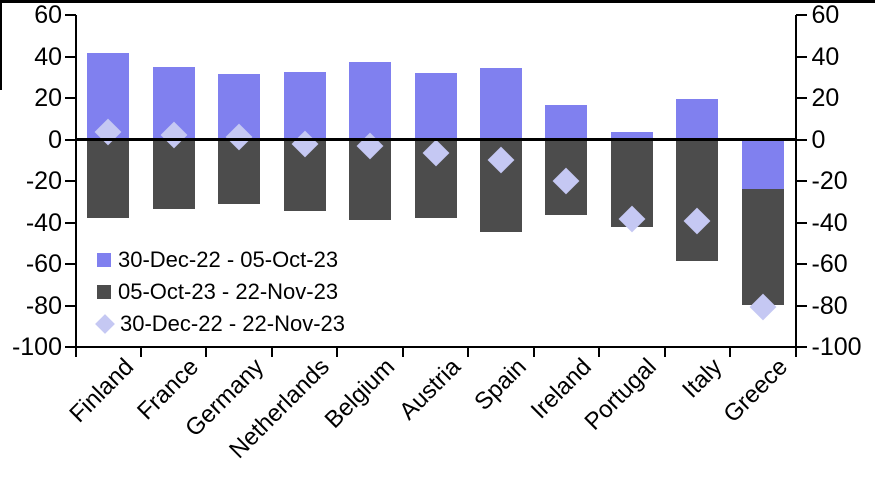 This screenshot has width=875, height=480. What do you see at coordinates (500, 384) in the screenshot?
I see `category-label: Spain` at bounding box center [500, 384].